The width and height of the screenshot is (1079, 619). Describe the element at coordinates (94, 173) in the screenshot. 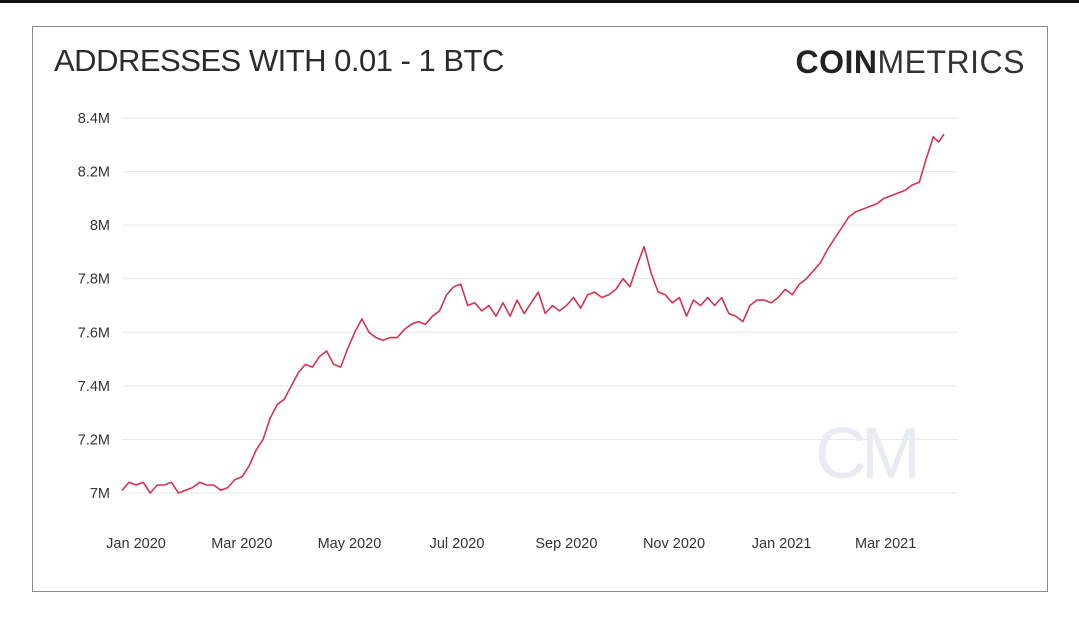

I see `y-tick-label: 8.2M` at that location.